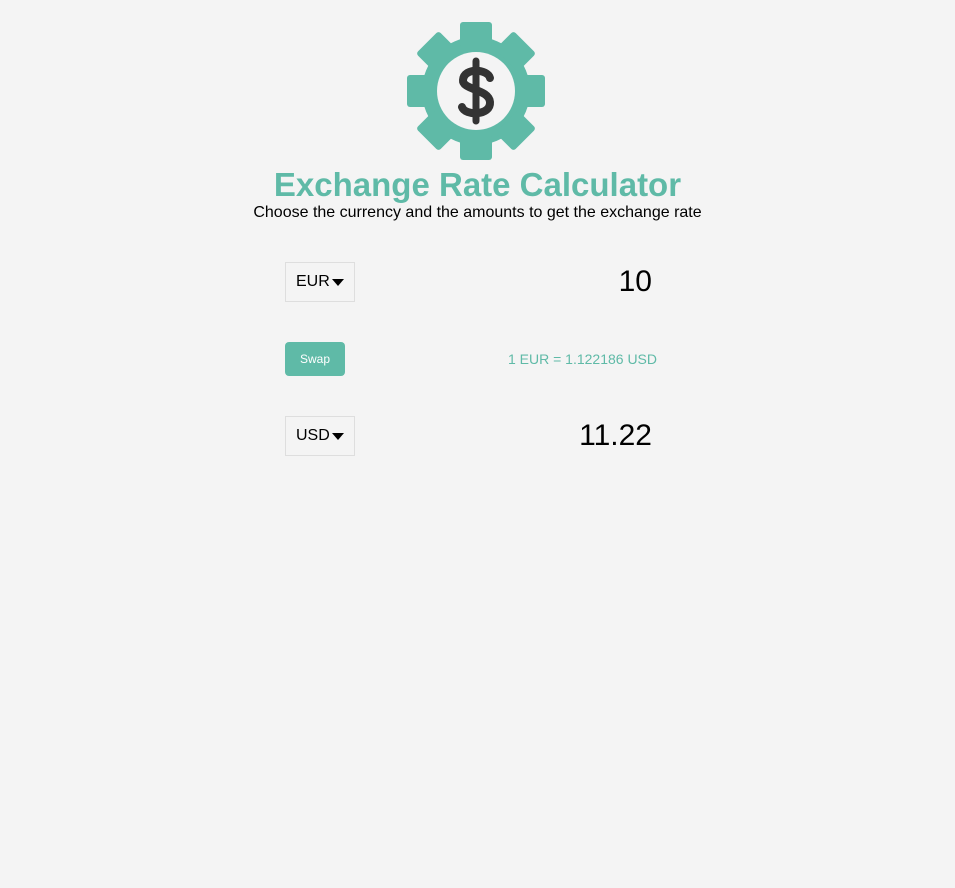  I want to click on swap-button: Swap, so click(315, 359).